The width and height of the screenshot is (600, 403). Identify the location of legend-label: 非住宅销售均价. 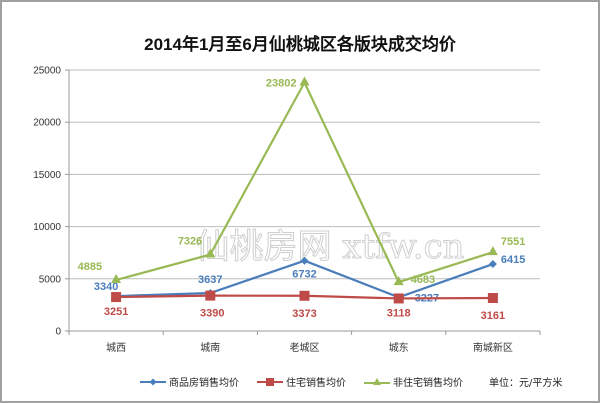
(428, 383).